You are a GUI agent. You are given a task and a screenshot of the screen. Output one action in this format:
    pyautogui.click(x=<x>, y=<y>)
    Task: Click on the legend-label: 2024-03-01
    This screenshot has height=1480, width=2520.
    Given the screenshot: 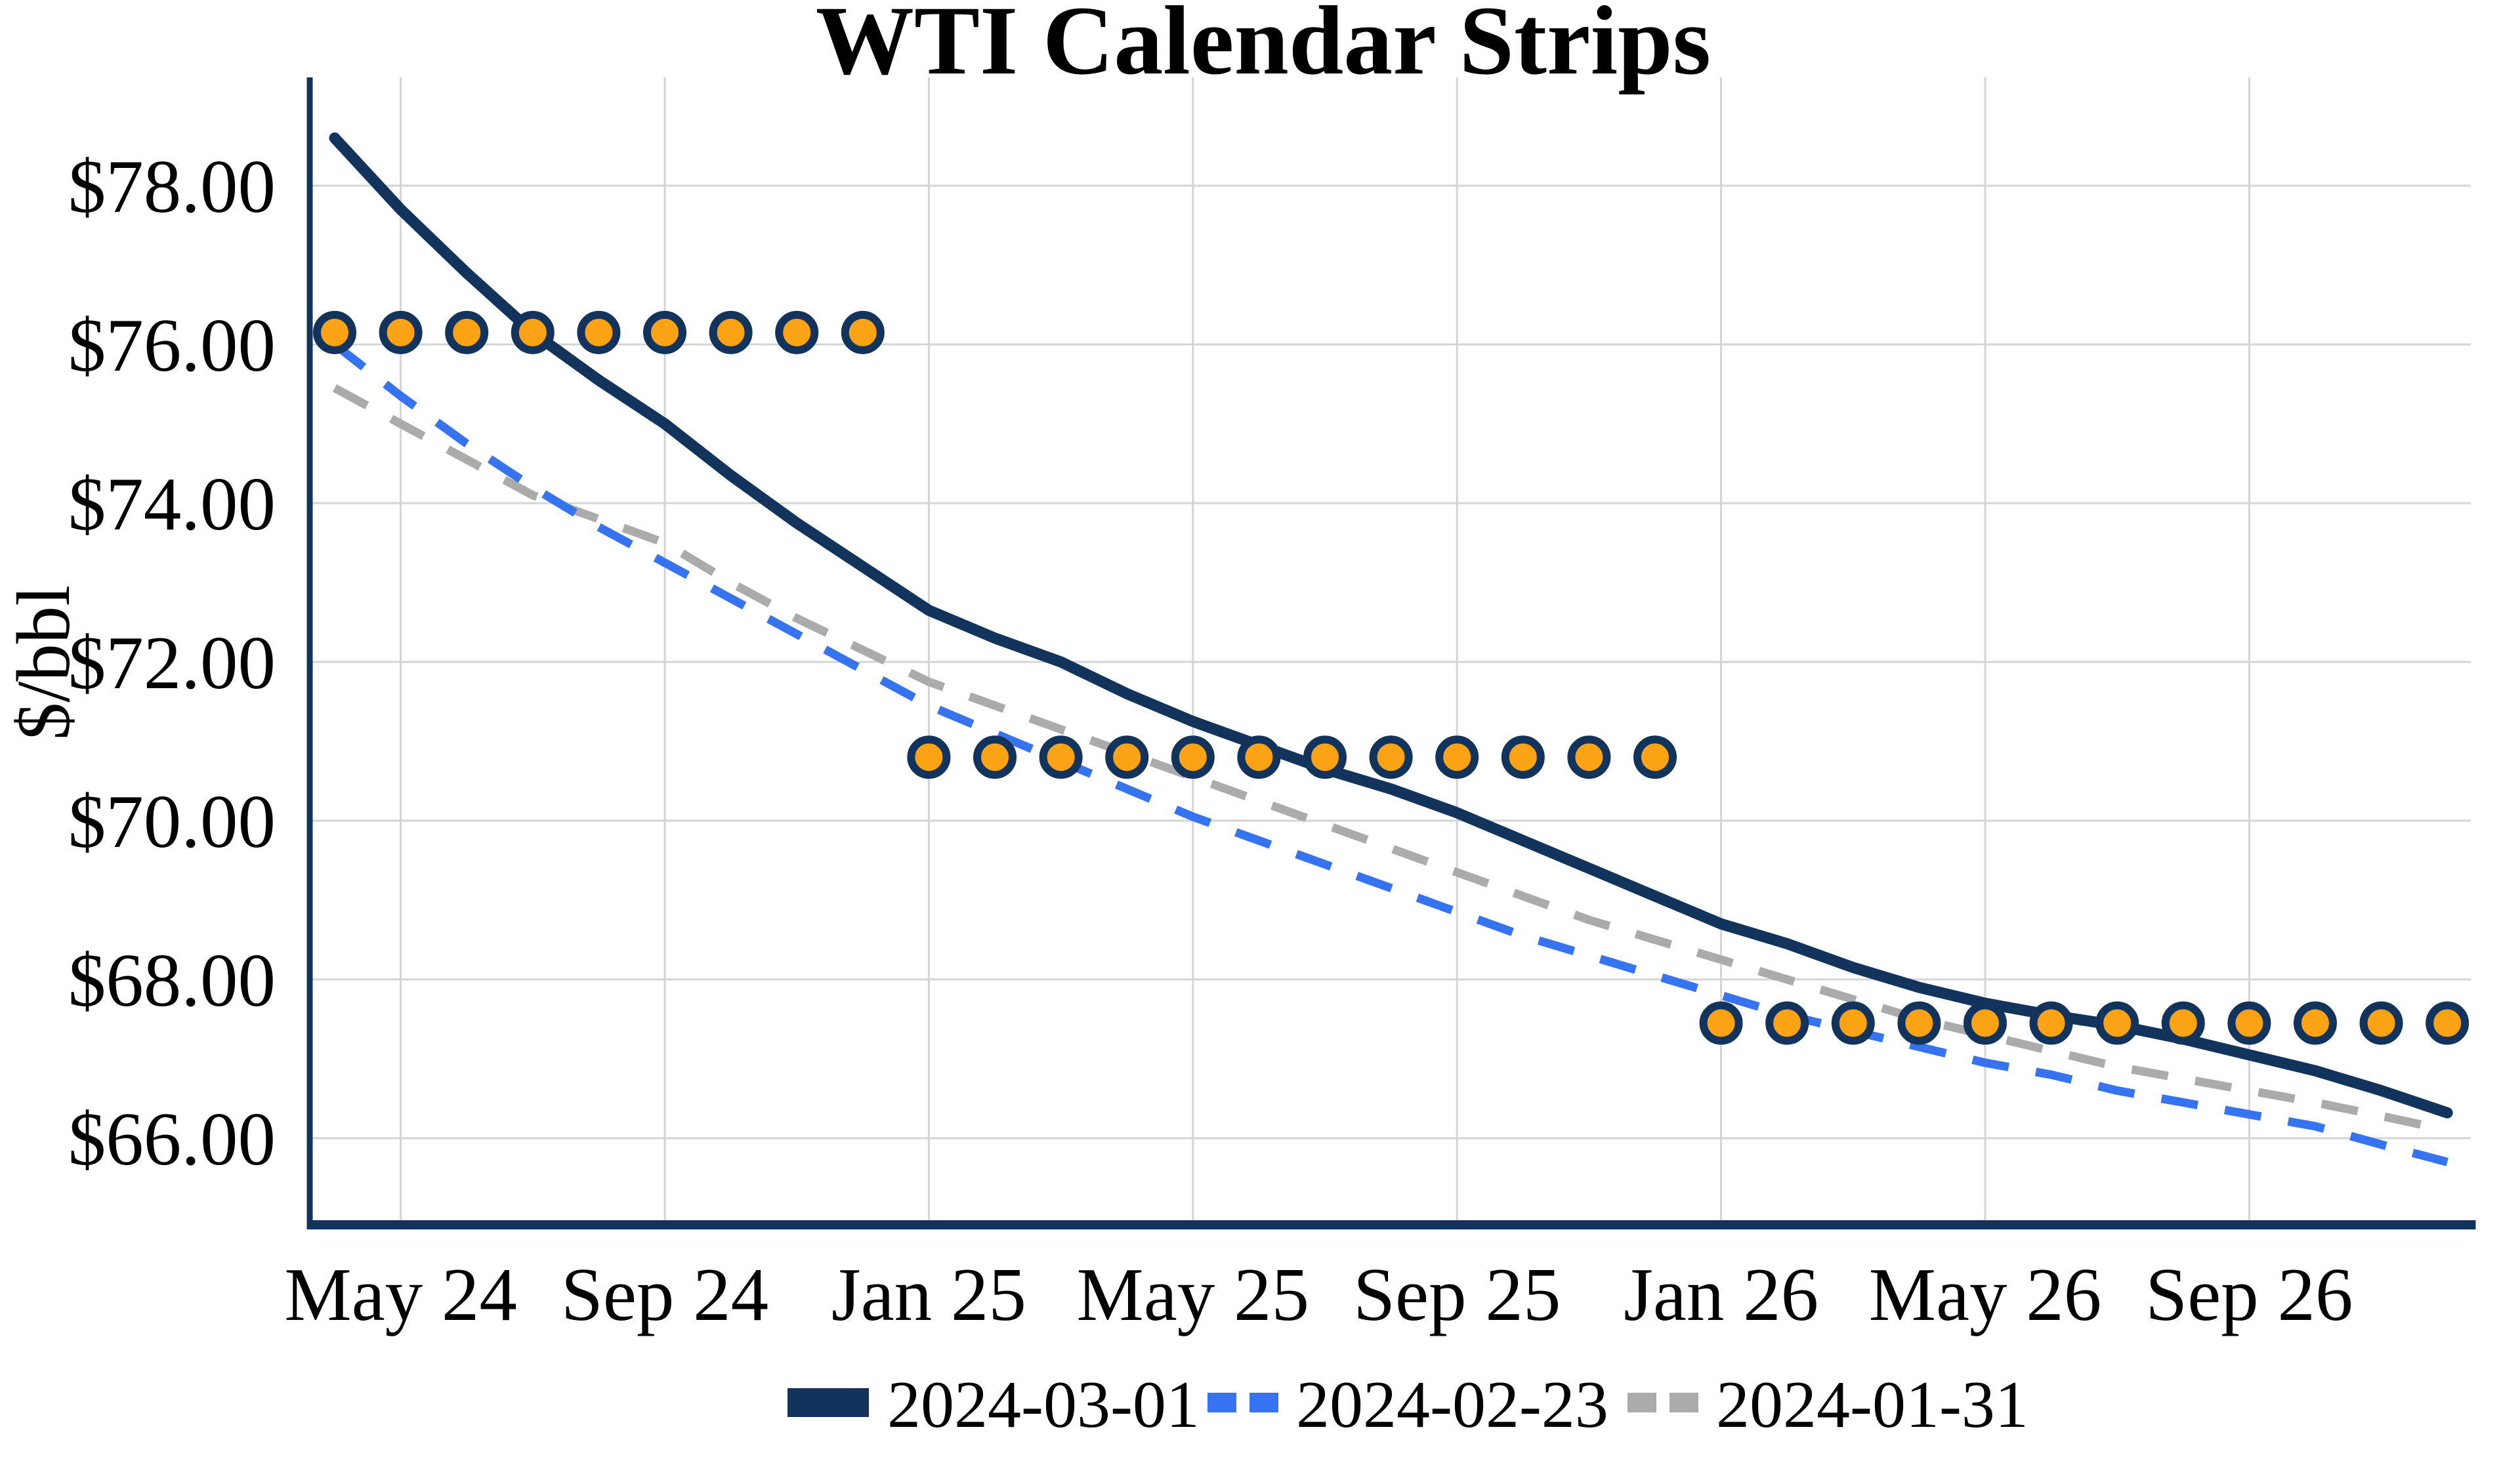 What is the action you would take?
    pyautogui.click(x=1043, y=1405)
    